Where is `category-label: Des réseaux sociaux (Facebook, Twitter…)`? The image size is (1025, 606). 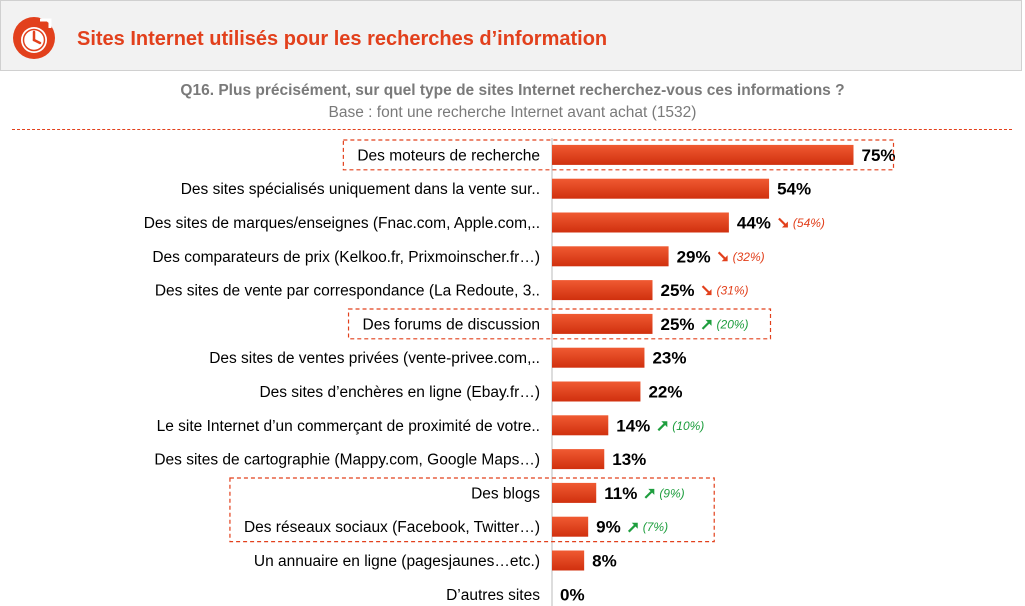
category-label: Des réseaux sociaux (Facebook, Twitter…) is located at coordinates (392, 527).